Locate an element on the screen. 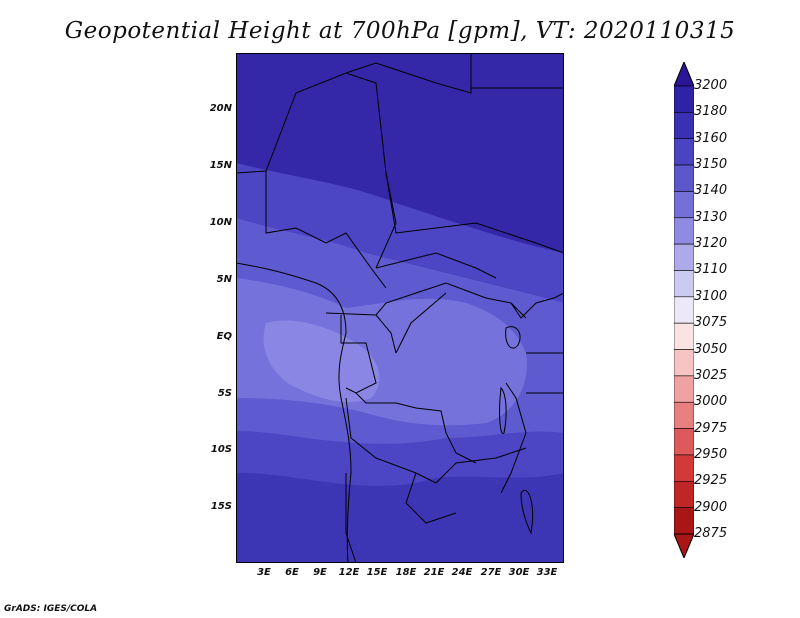  lon-tick-label: 27E is located at coordinates (491, 572).